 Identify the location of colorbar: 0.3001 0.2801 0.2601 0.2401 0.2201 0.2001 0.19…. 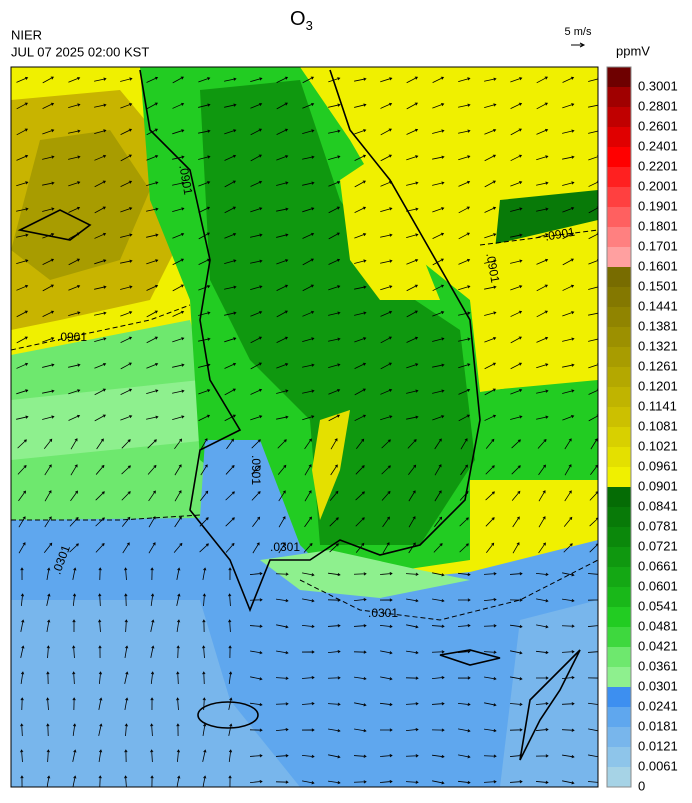
(642, 429).